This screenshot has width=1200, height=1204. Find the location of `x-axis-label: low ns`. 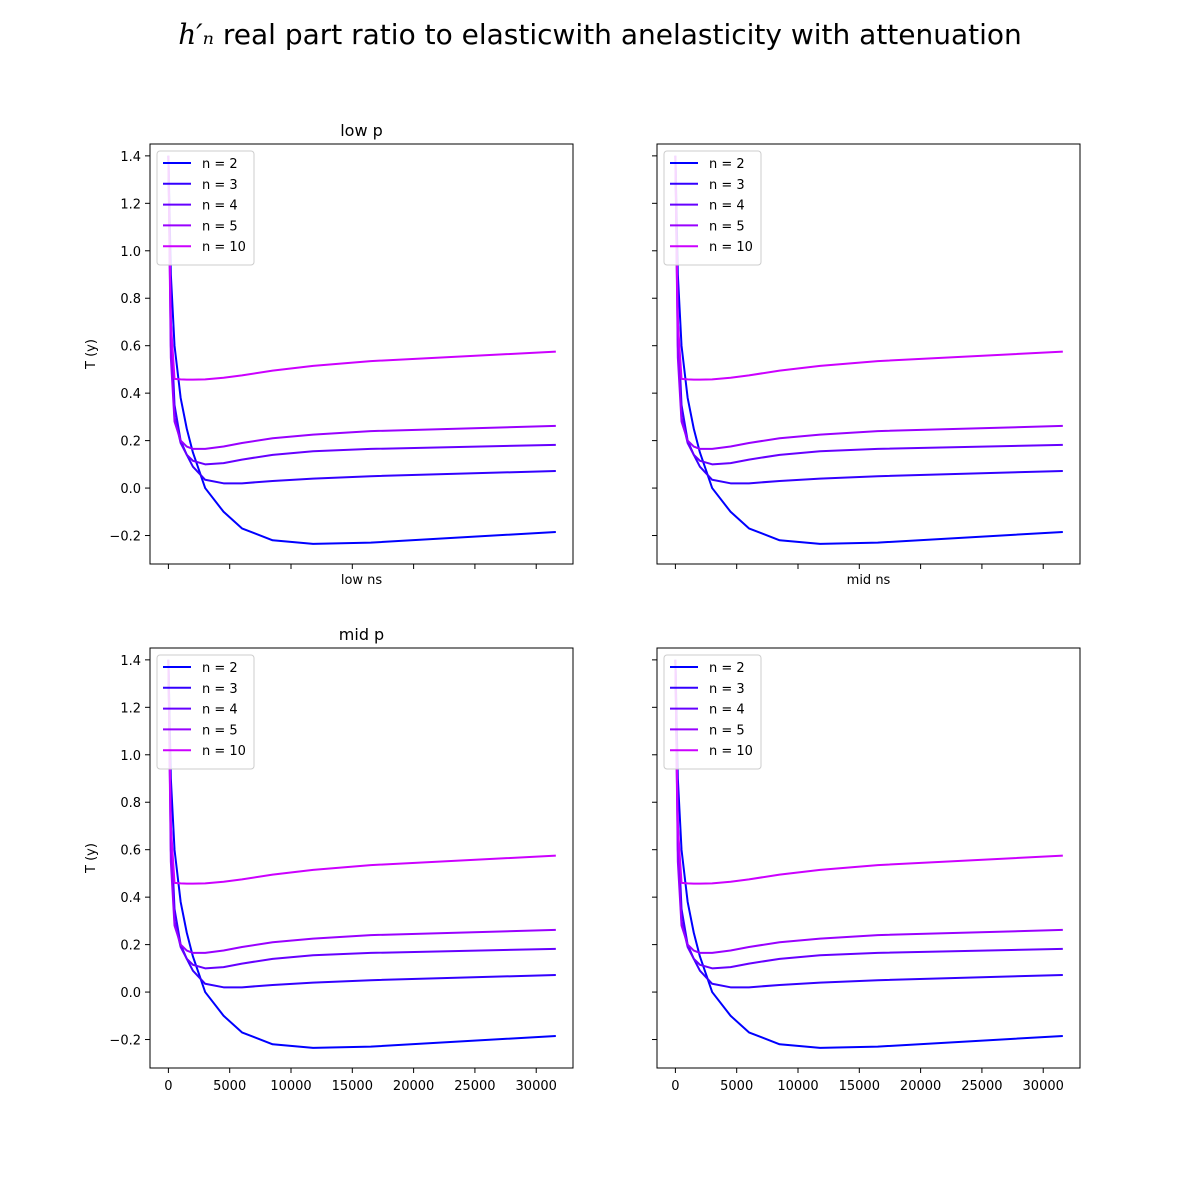

x-axis-label: low ns is located at coordinates (362, 580).